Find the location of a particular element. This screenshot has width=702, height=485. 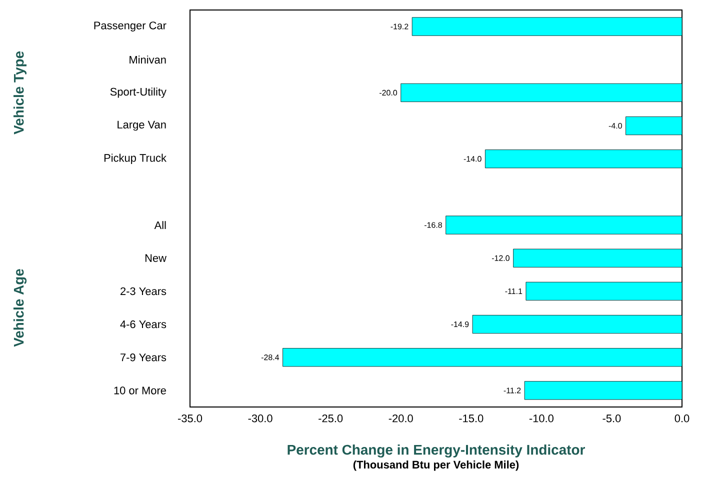

y-tick-label: Sport-Utility is located at coordinates (138, 93).